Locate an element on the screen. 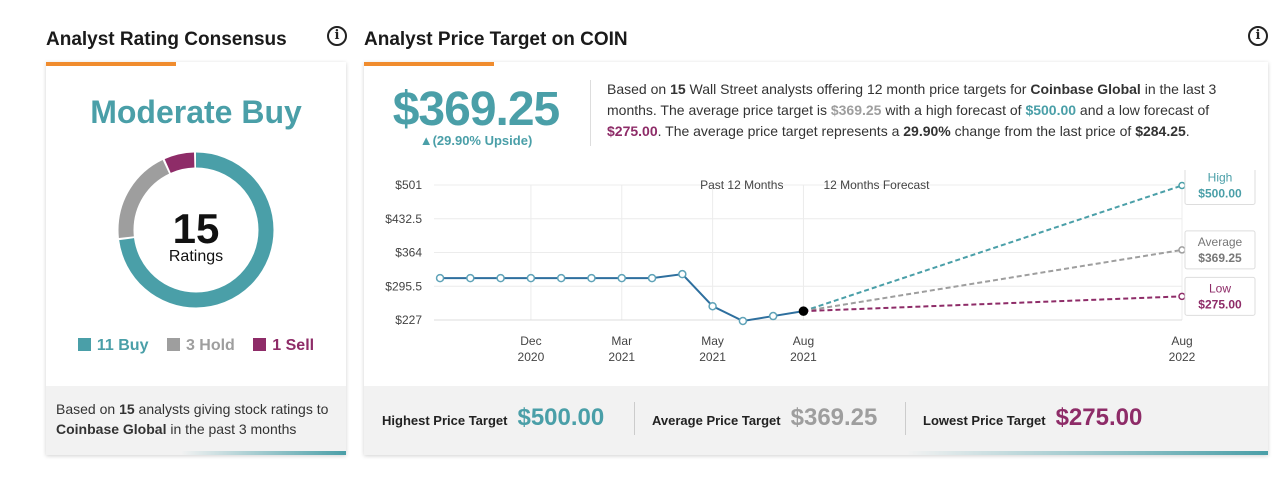 The image size is (1280, 499). avg-target-label: Average Price Target is located at coordinates (716, 420).